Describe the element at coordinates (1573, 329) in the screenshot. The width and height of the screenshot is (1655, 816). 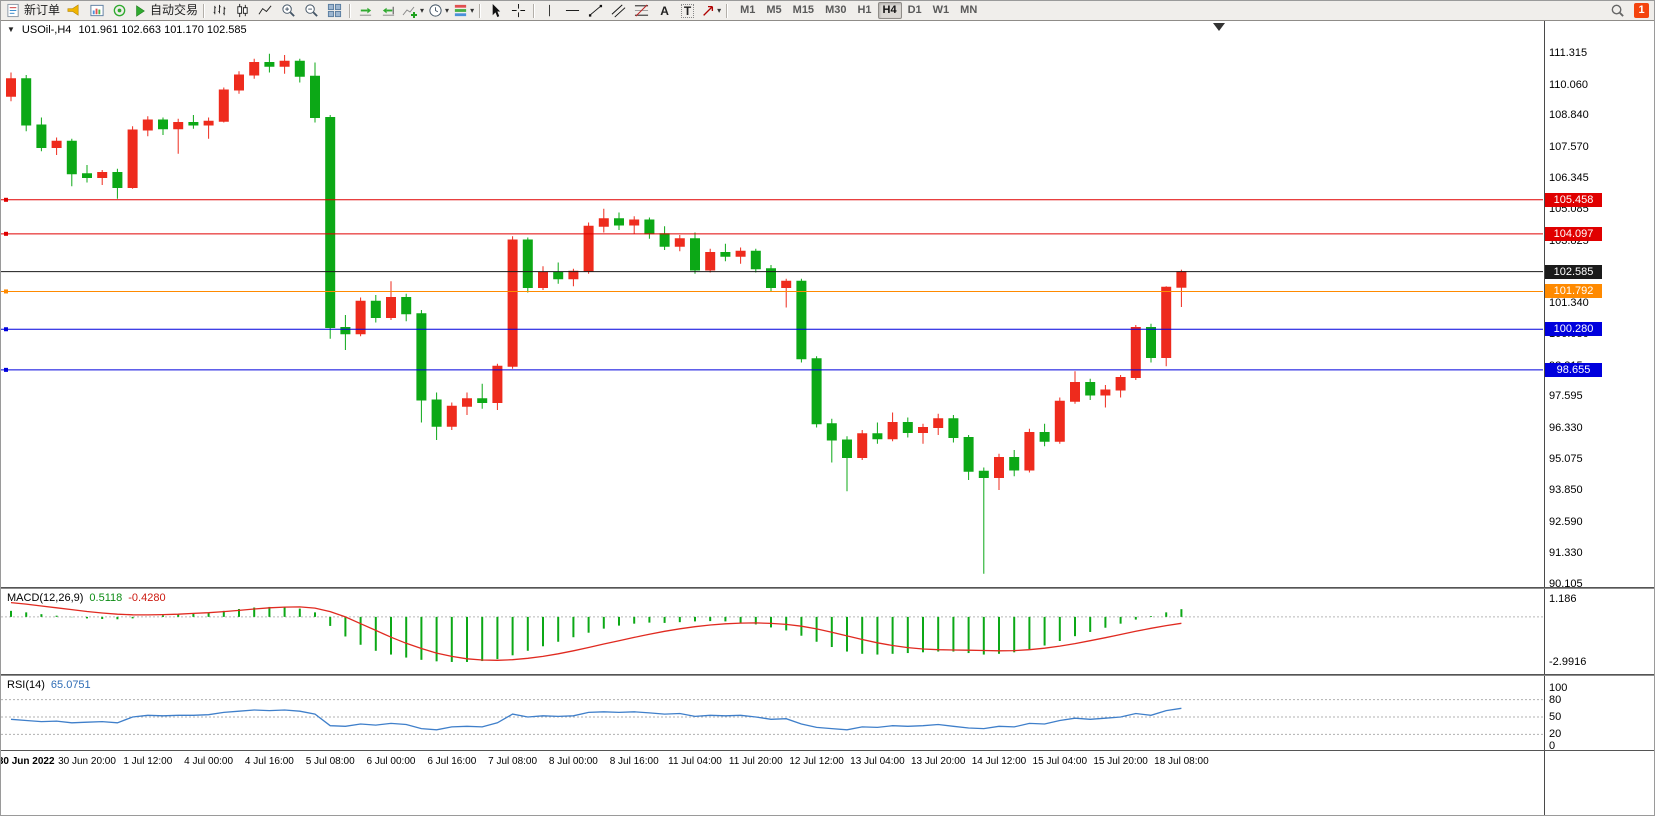
I see `level-price-box: 100.280` at that location.